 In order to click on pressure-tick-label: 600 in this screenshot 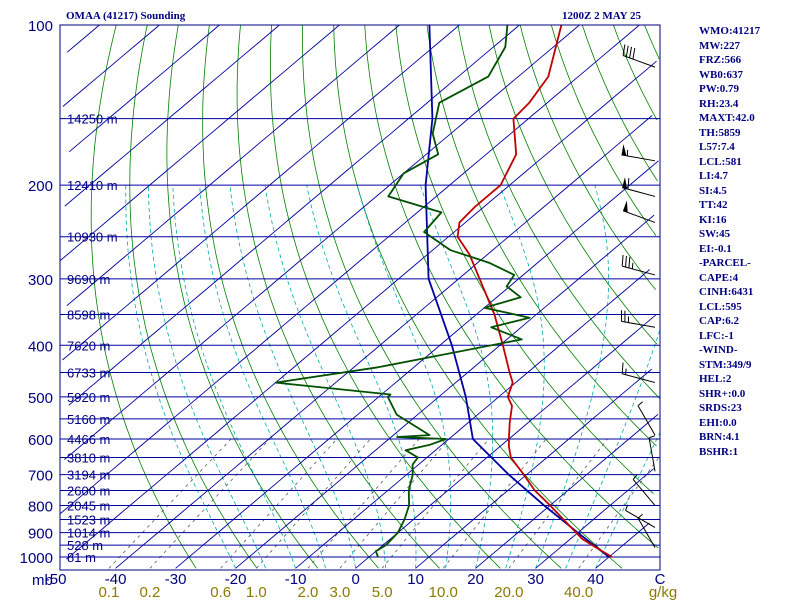, I will do `click(40, 440)`.